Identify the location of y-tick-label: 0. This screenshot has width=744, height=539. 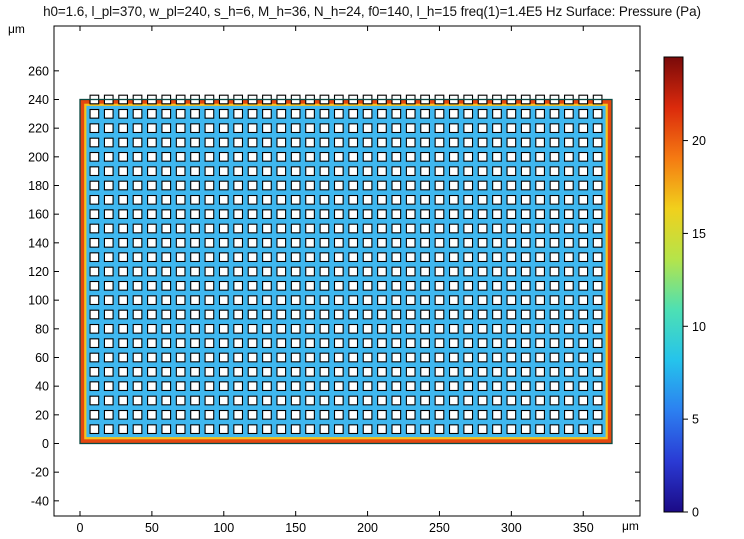
(45, 444).